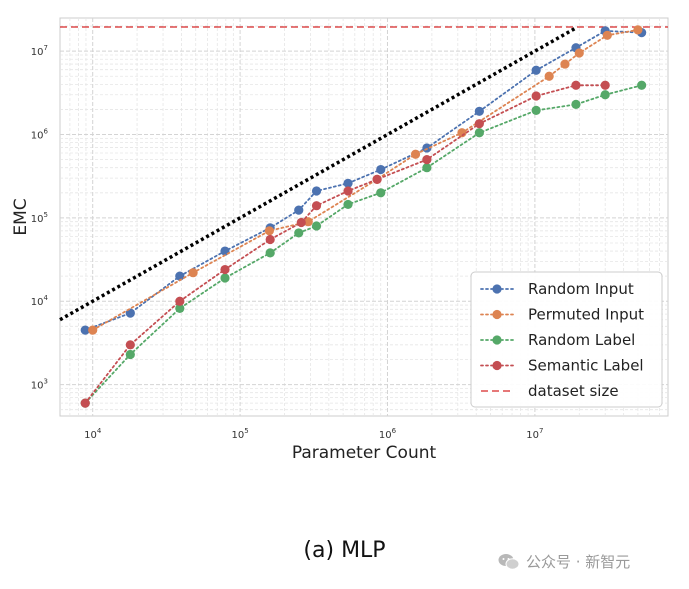 The image size is (689, 589). I want to click on legend-label: Permuted Input, so click(586, 315).